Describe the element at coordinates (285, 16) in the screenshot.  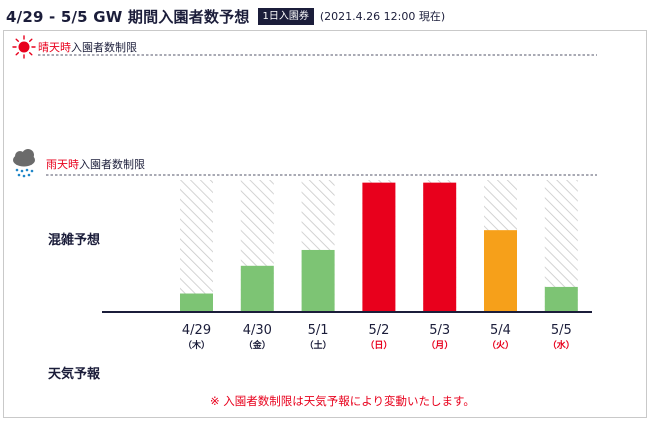
I see `ticket-type-badge: 1日入園券` at that location.